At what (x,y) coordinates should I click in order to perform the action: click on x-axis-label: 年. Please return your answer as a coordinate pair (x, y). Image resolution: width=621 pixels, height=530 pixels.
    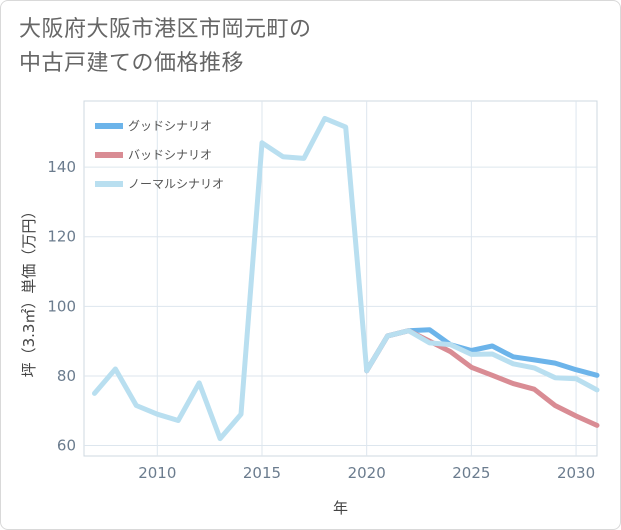
    Looking at the image, I should click on (340, 508).